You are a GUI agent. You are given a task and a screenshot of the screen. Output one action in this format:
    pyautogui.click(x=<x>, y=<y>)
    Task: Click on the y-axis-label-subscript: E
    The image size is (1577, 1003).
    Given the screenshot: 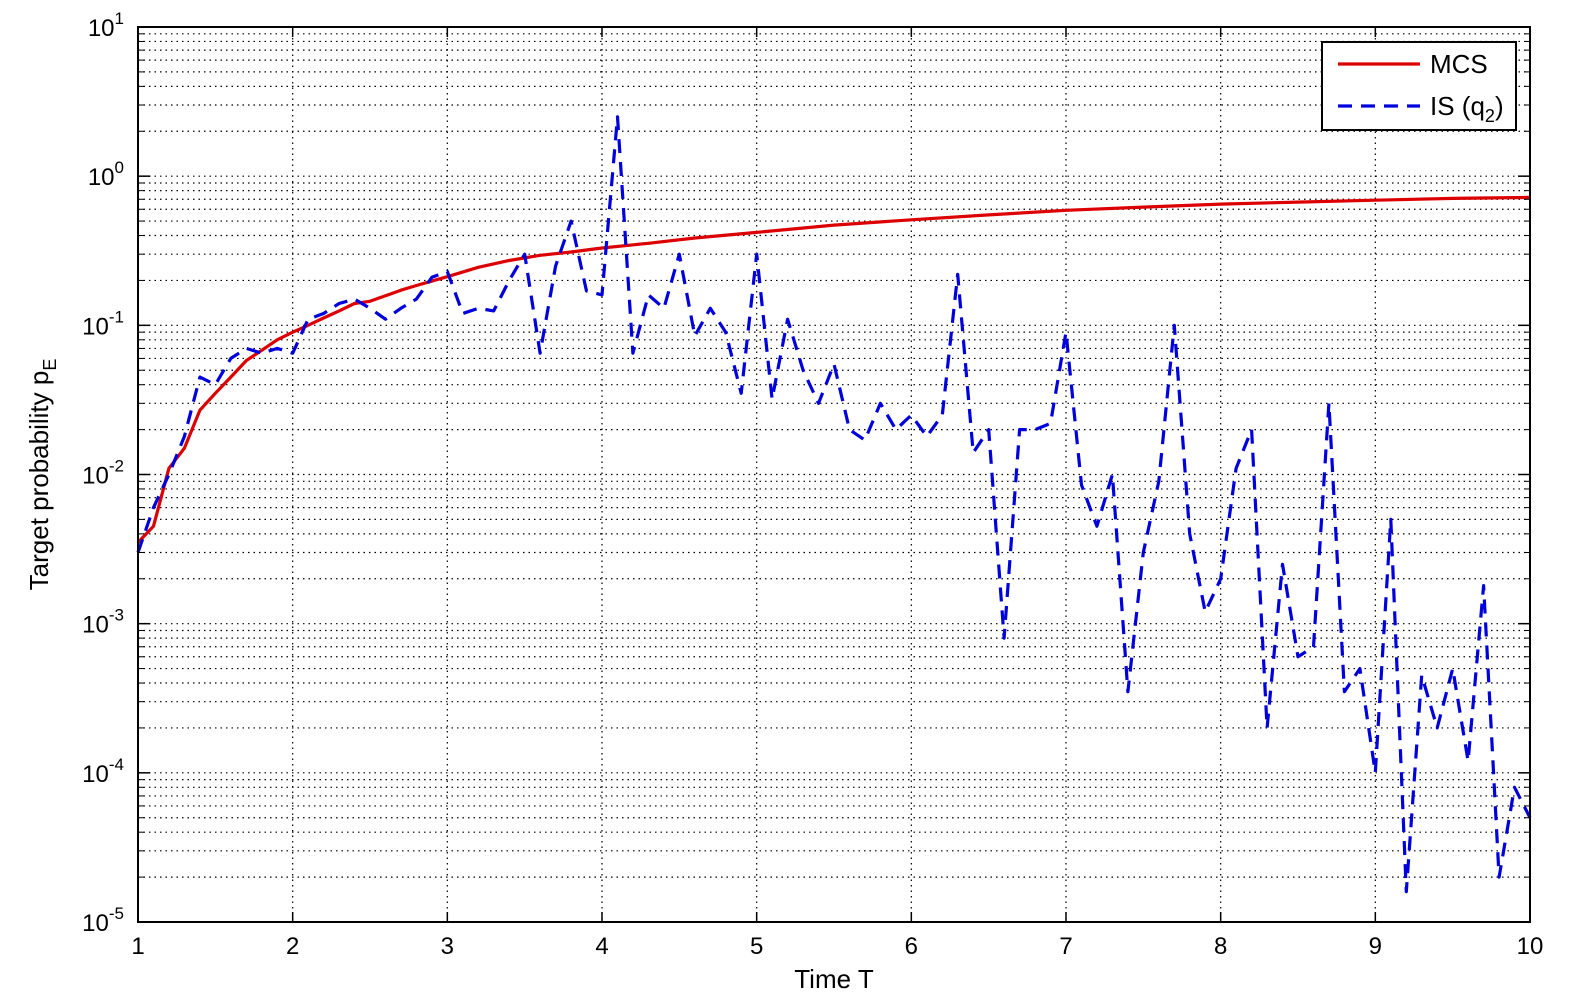 What is the action you would take?
    pyautogui.click(x=50, y=365)
    